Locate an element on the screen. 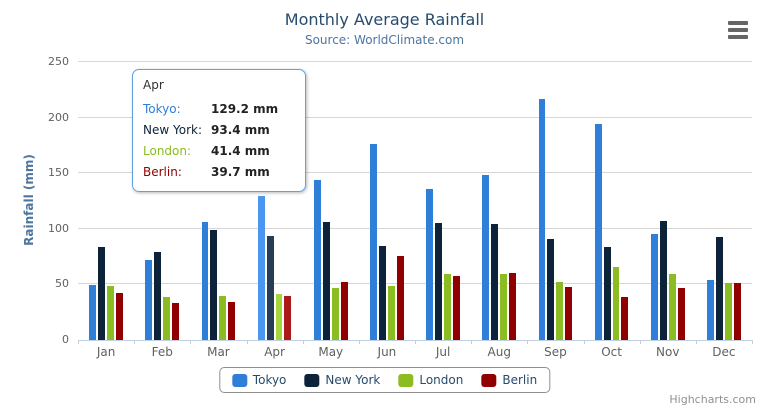  bar-tokyo-jul is located at coordinates (430, 264).